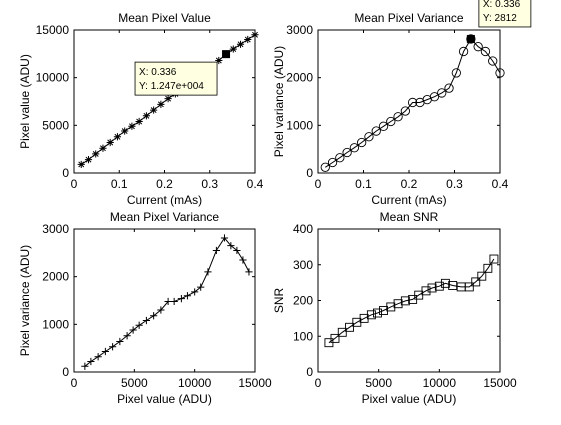 The image size is (561, 425). Describe the element at coordinates (55, 125) in the screenshot. I see `y-tick-label: 5000` at that location.